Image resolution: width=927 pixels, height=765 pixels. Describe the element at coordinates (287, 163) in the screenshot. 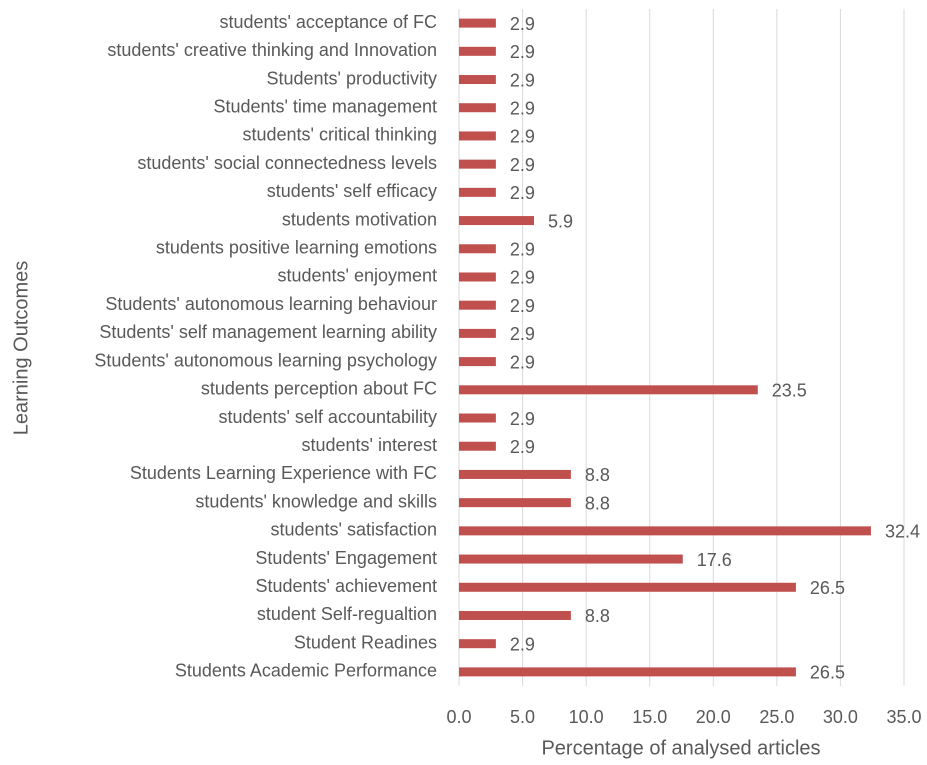

I see `y-tick-label: students' social connectedness levels` at that location.